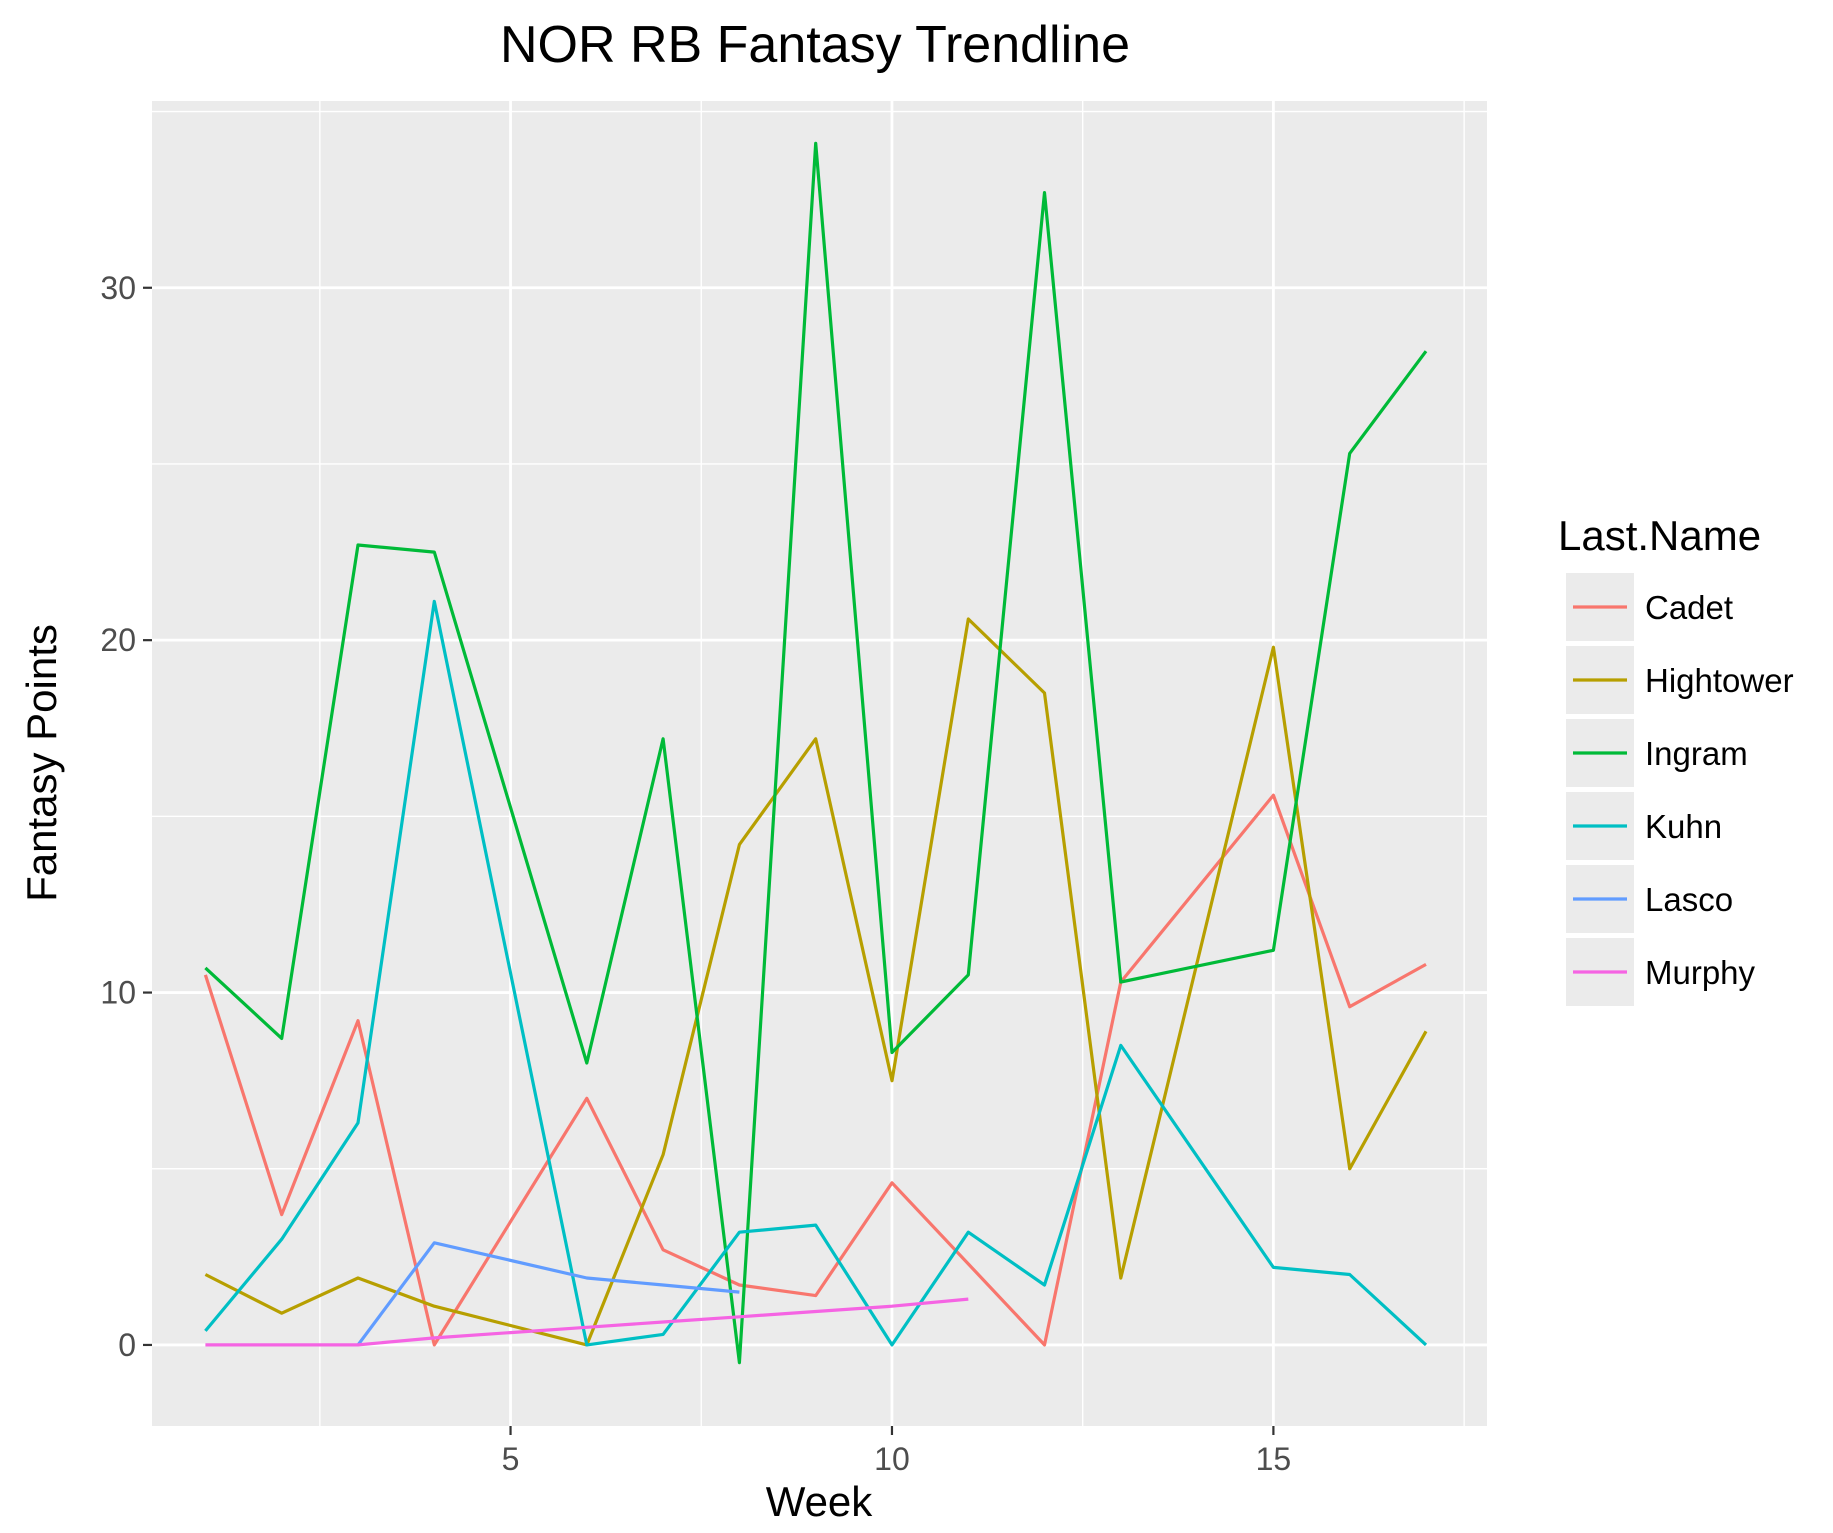 This screenshot has height=1533, width=1833. I want to click on chart-title: NOR RB Fantasy Trendline, so click(815, 45).